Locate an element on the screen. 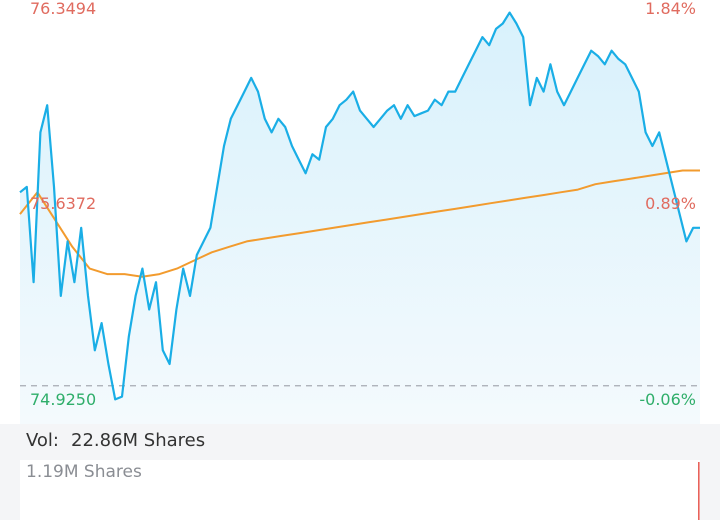 This screenshot has width=720, height=520. percent-axis-low-label: -0.06% is located at coordinates (667, 399).